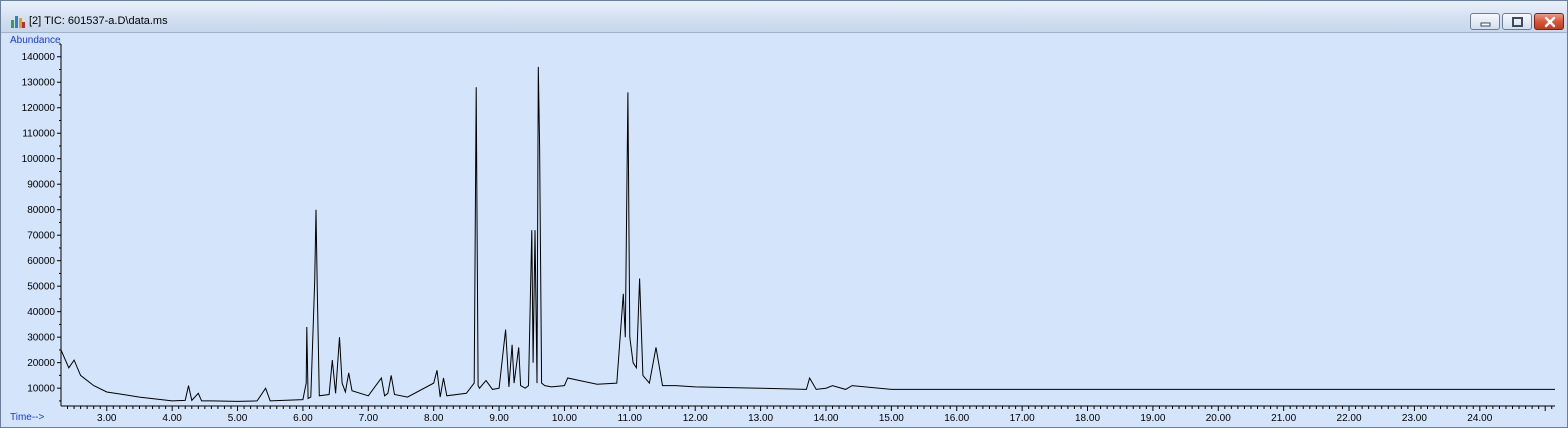 This screenshot has height=428, width=1568. Describe the element at coordinates (760, 418) in the screenshot. I see `x-tick-label: 13.00` at that location.